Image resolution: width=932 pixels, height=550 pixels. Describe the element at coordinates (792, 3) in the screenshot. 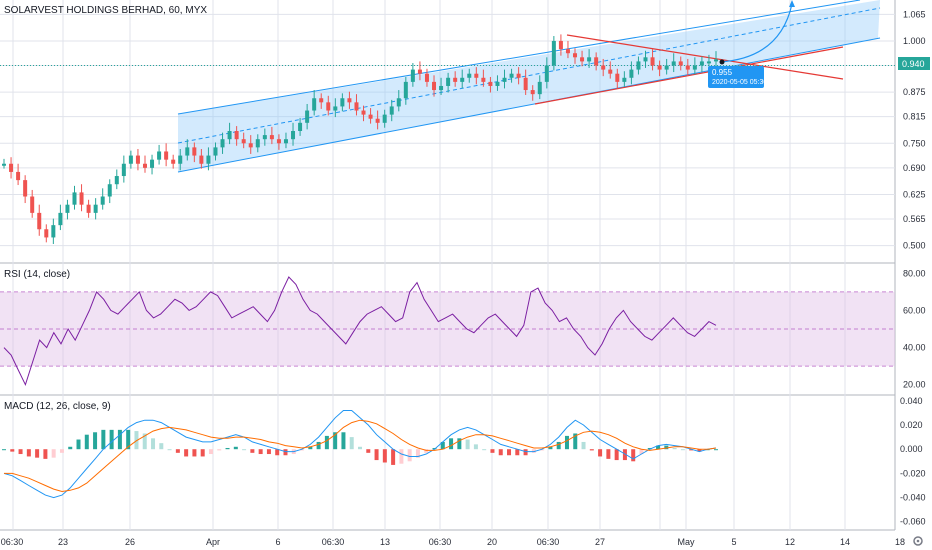

I see `projection-arrow-head` at that location.